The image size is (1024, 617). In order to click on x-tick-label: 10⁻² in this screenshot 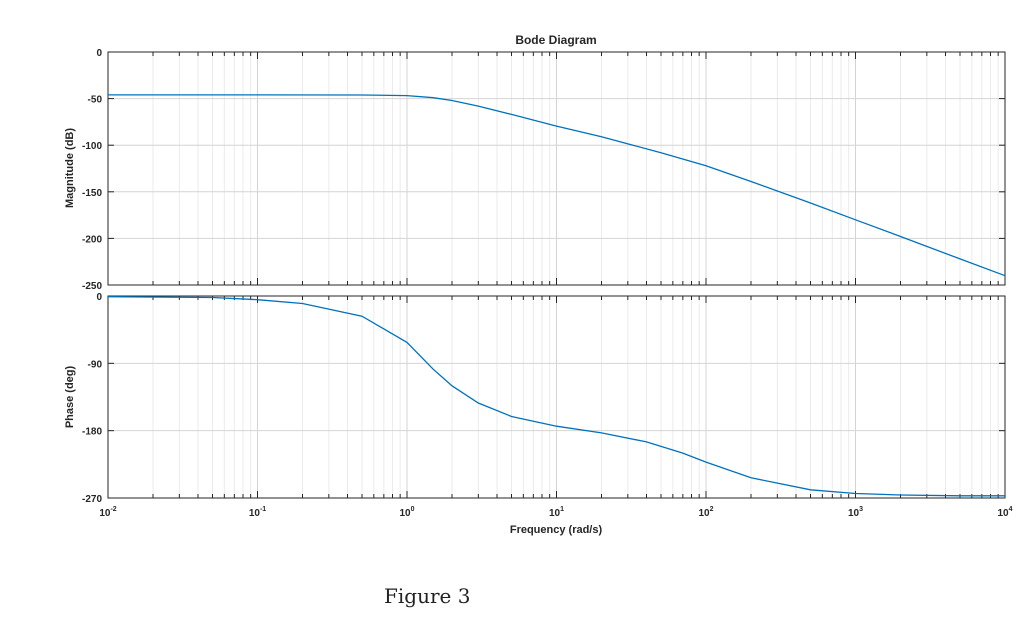, I will do `click(107, 512)`.